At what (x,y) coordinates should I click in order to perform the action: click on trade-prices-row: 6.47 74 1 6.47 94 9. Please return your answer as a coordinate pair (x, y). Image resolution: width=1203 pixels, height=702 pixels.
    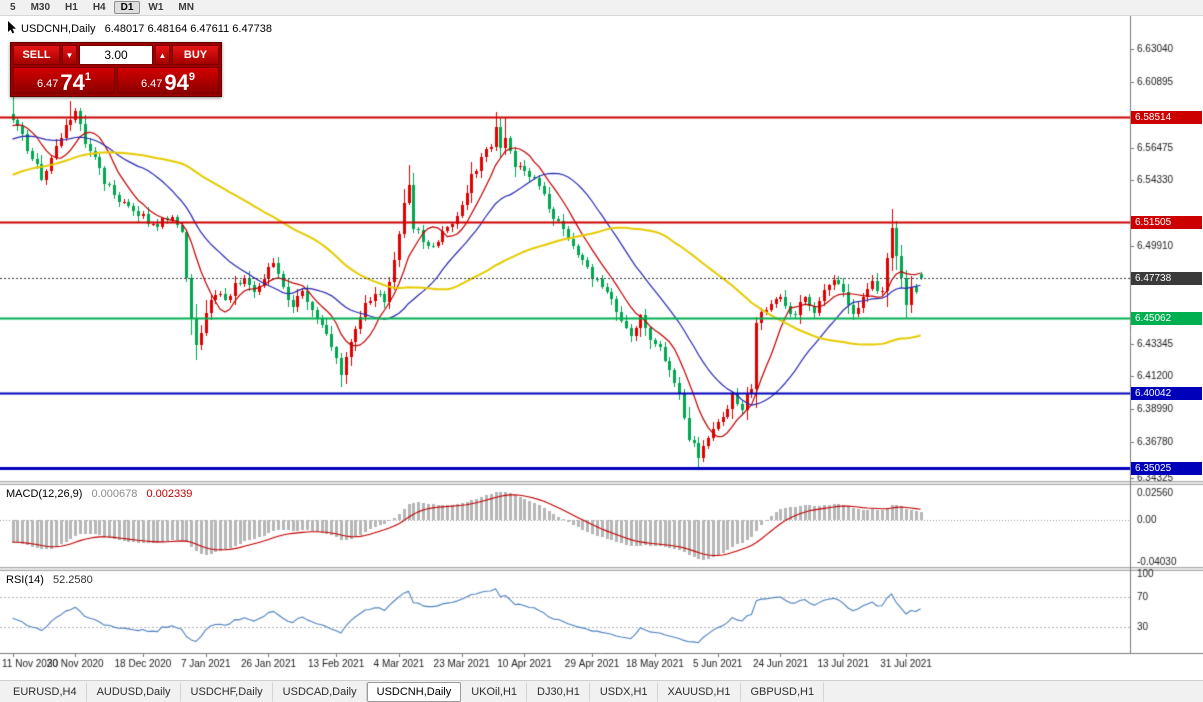
    Looking at the image, I should click on (116, 80).